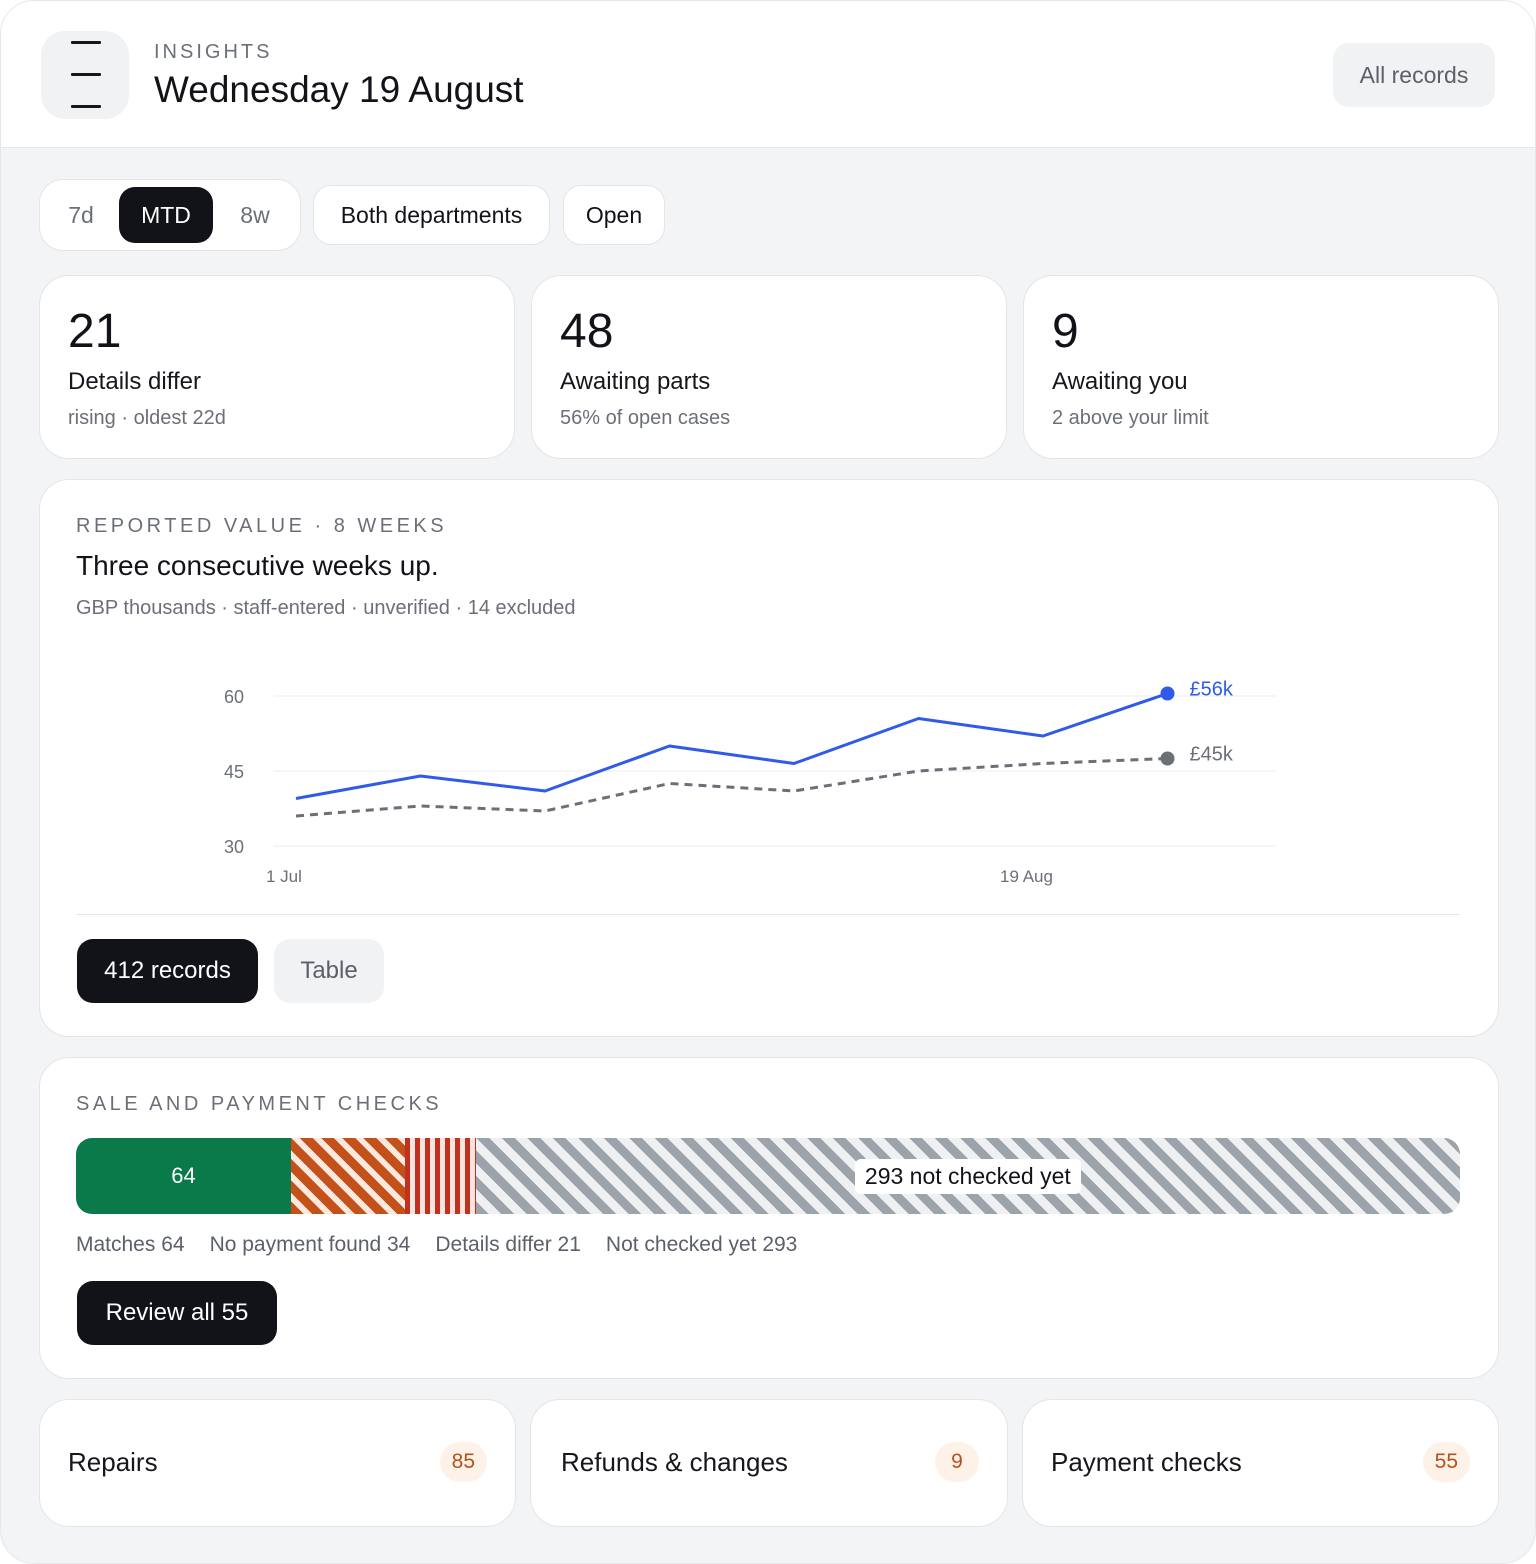  What do you see at coordinates (1120, 381) in the screenshot?
I see `stat-label: Awaiting you` at bounding box center [1120, 381].